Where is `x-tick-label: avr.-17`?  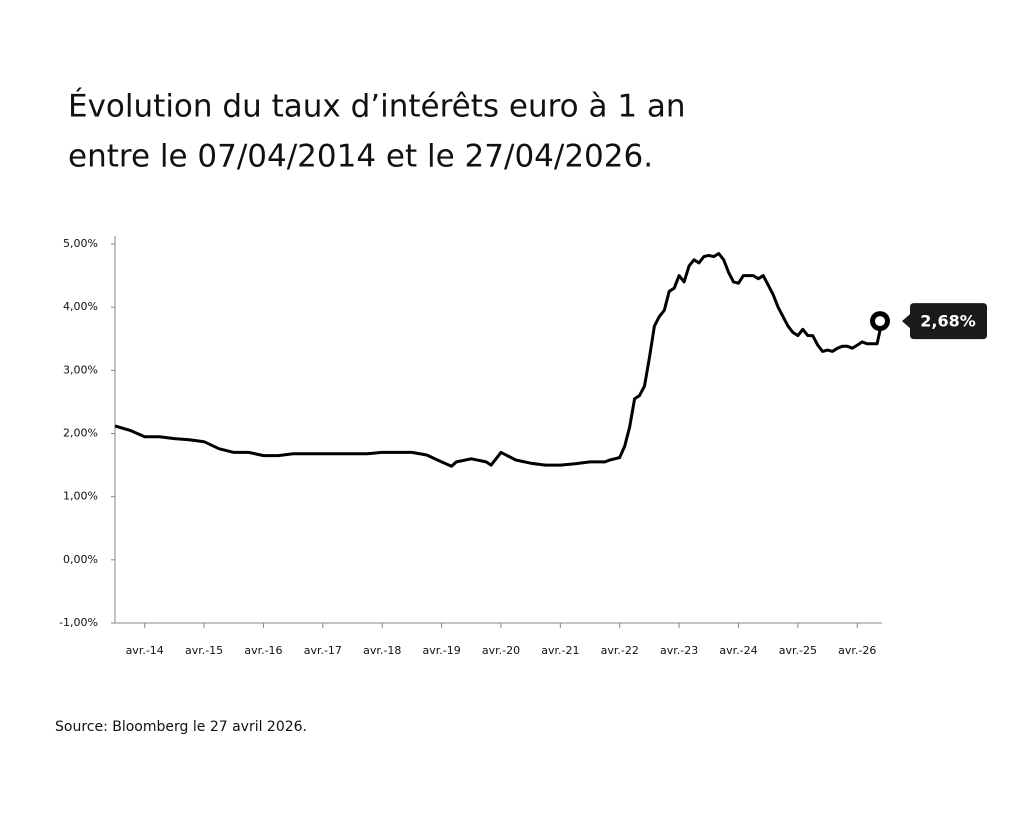 x-tick-label: avr.-17 is located at coordinates (323, 650).